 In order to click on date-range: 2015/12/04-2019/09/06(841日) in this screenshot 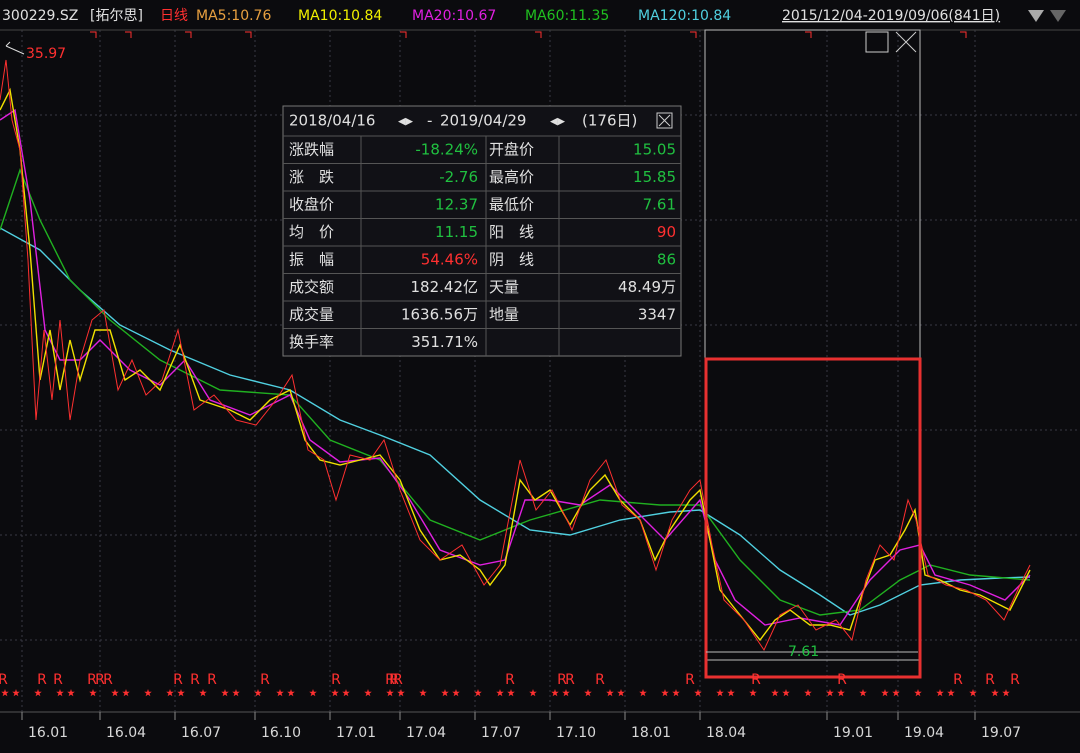, I will do `click(891, 16)`.